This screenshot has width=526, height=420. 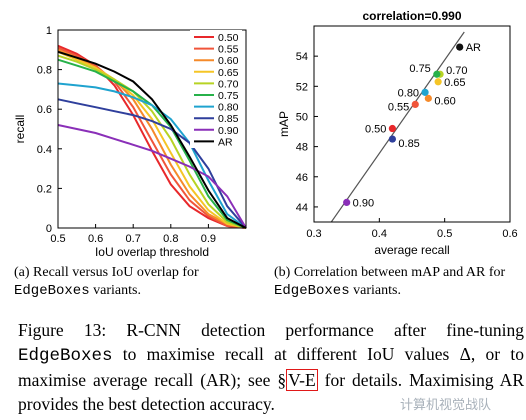 I want to click on legend-label-AR: AR, so click(x=225, y=142).